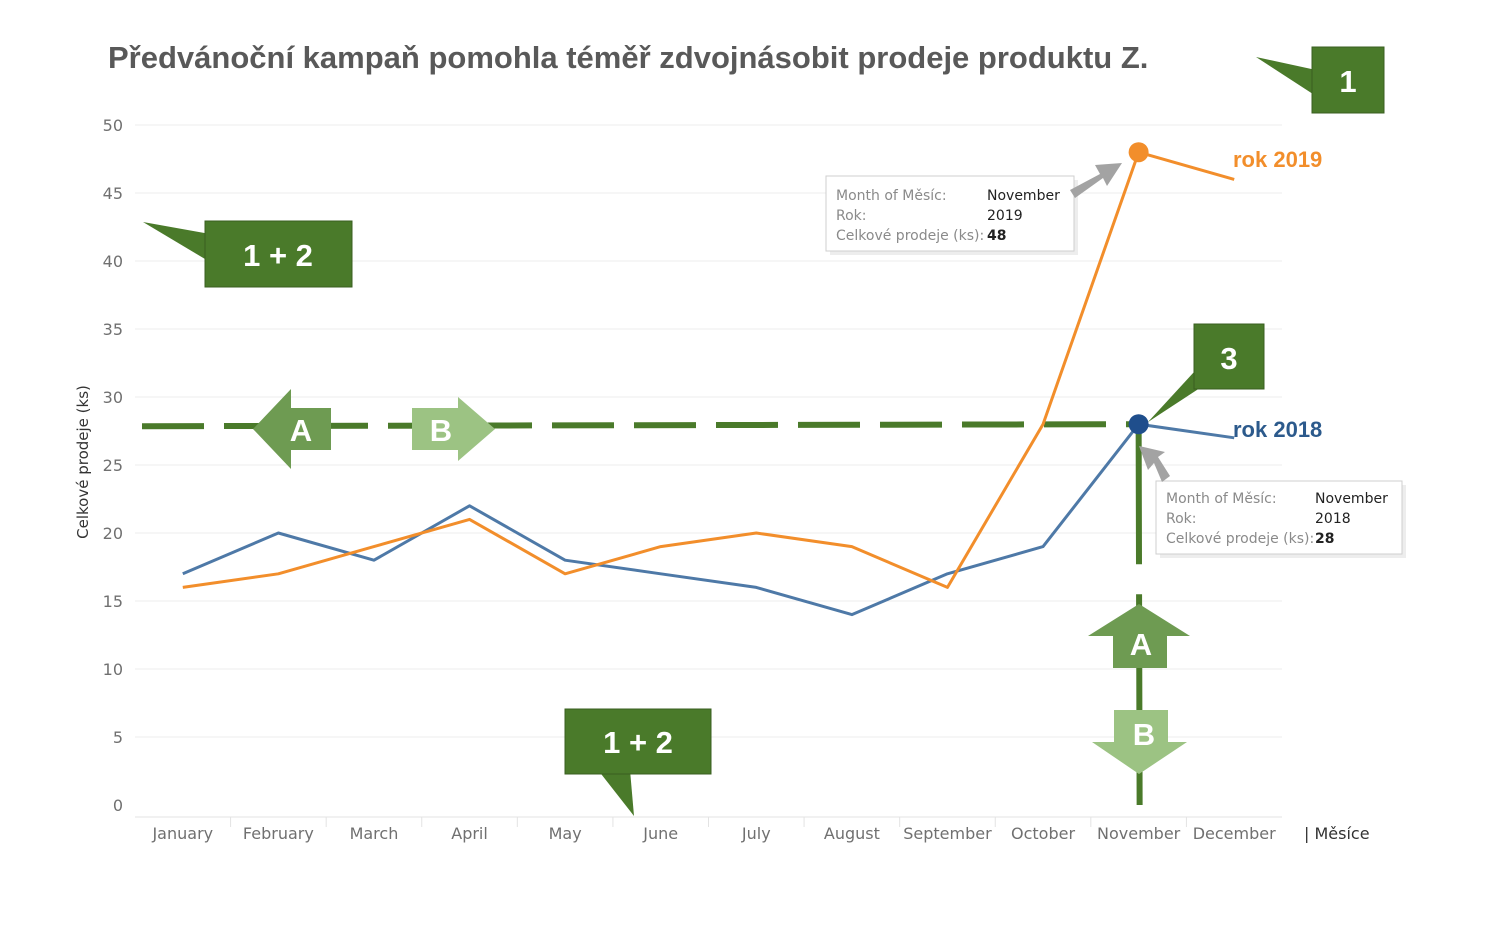 Image resolution: width=1490 pixels, height=950 pixels. What do you see at coordinates (891, 196) in the screenshot?
I see `tooltip-2019-month-key: Month of Měsíc:` at bounding box center [891, 196].